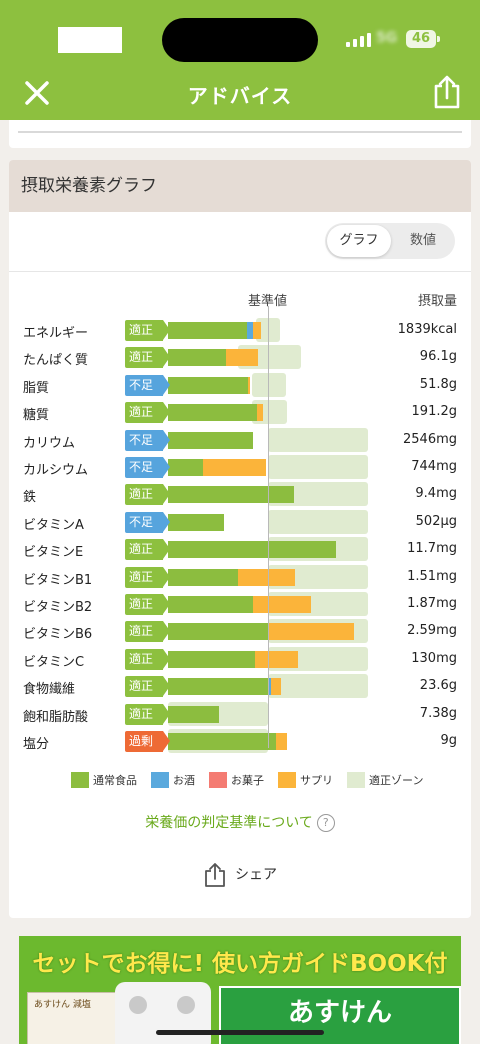 Image resolution: width=480 pixels, height=1044 pixels. What do you see at coordinates (58, 607) in the screenshot?
I see `nutrient-name: ビタミンB2` at bounding box center [58, 607].